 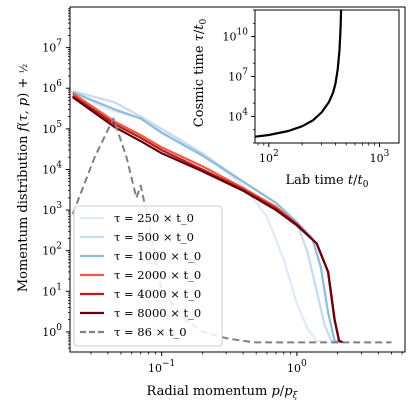 I want to click on legend-label-250-t-0: τ = 250 × t_0, so click(x=154, y=218).